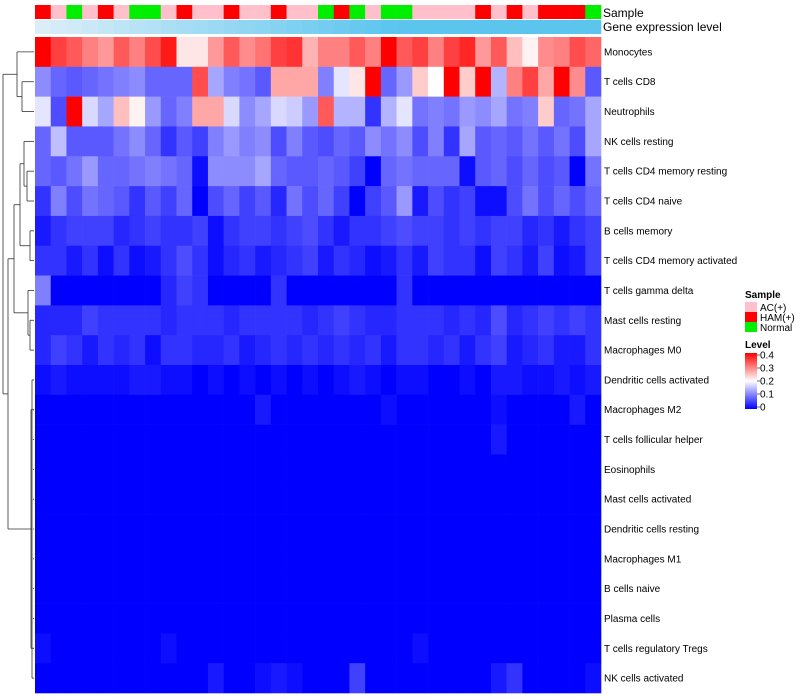  Describe the element at coordinates (776, 328) in the screenshot. I see `legend-sample-label: Normal` at that location.